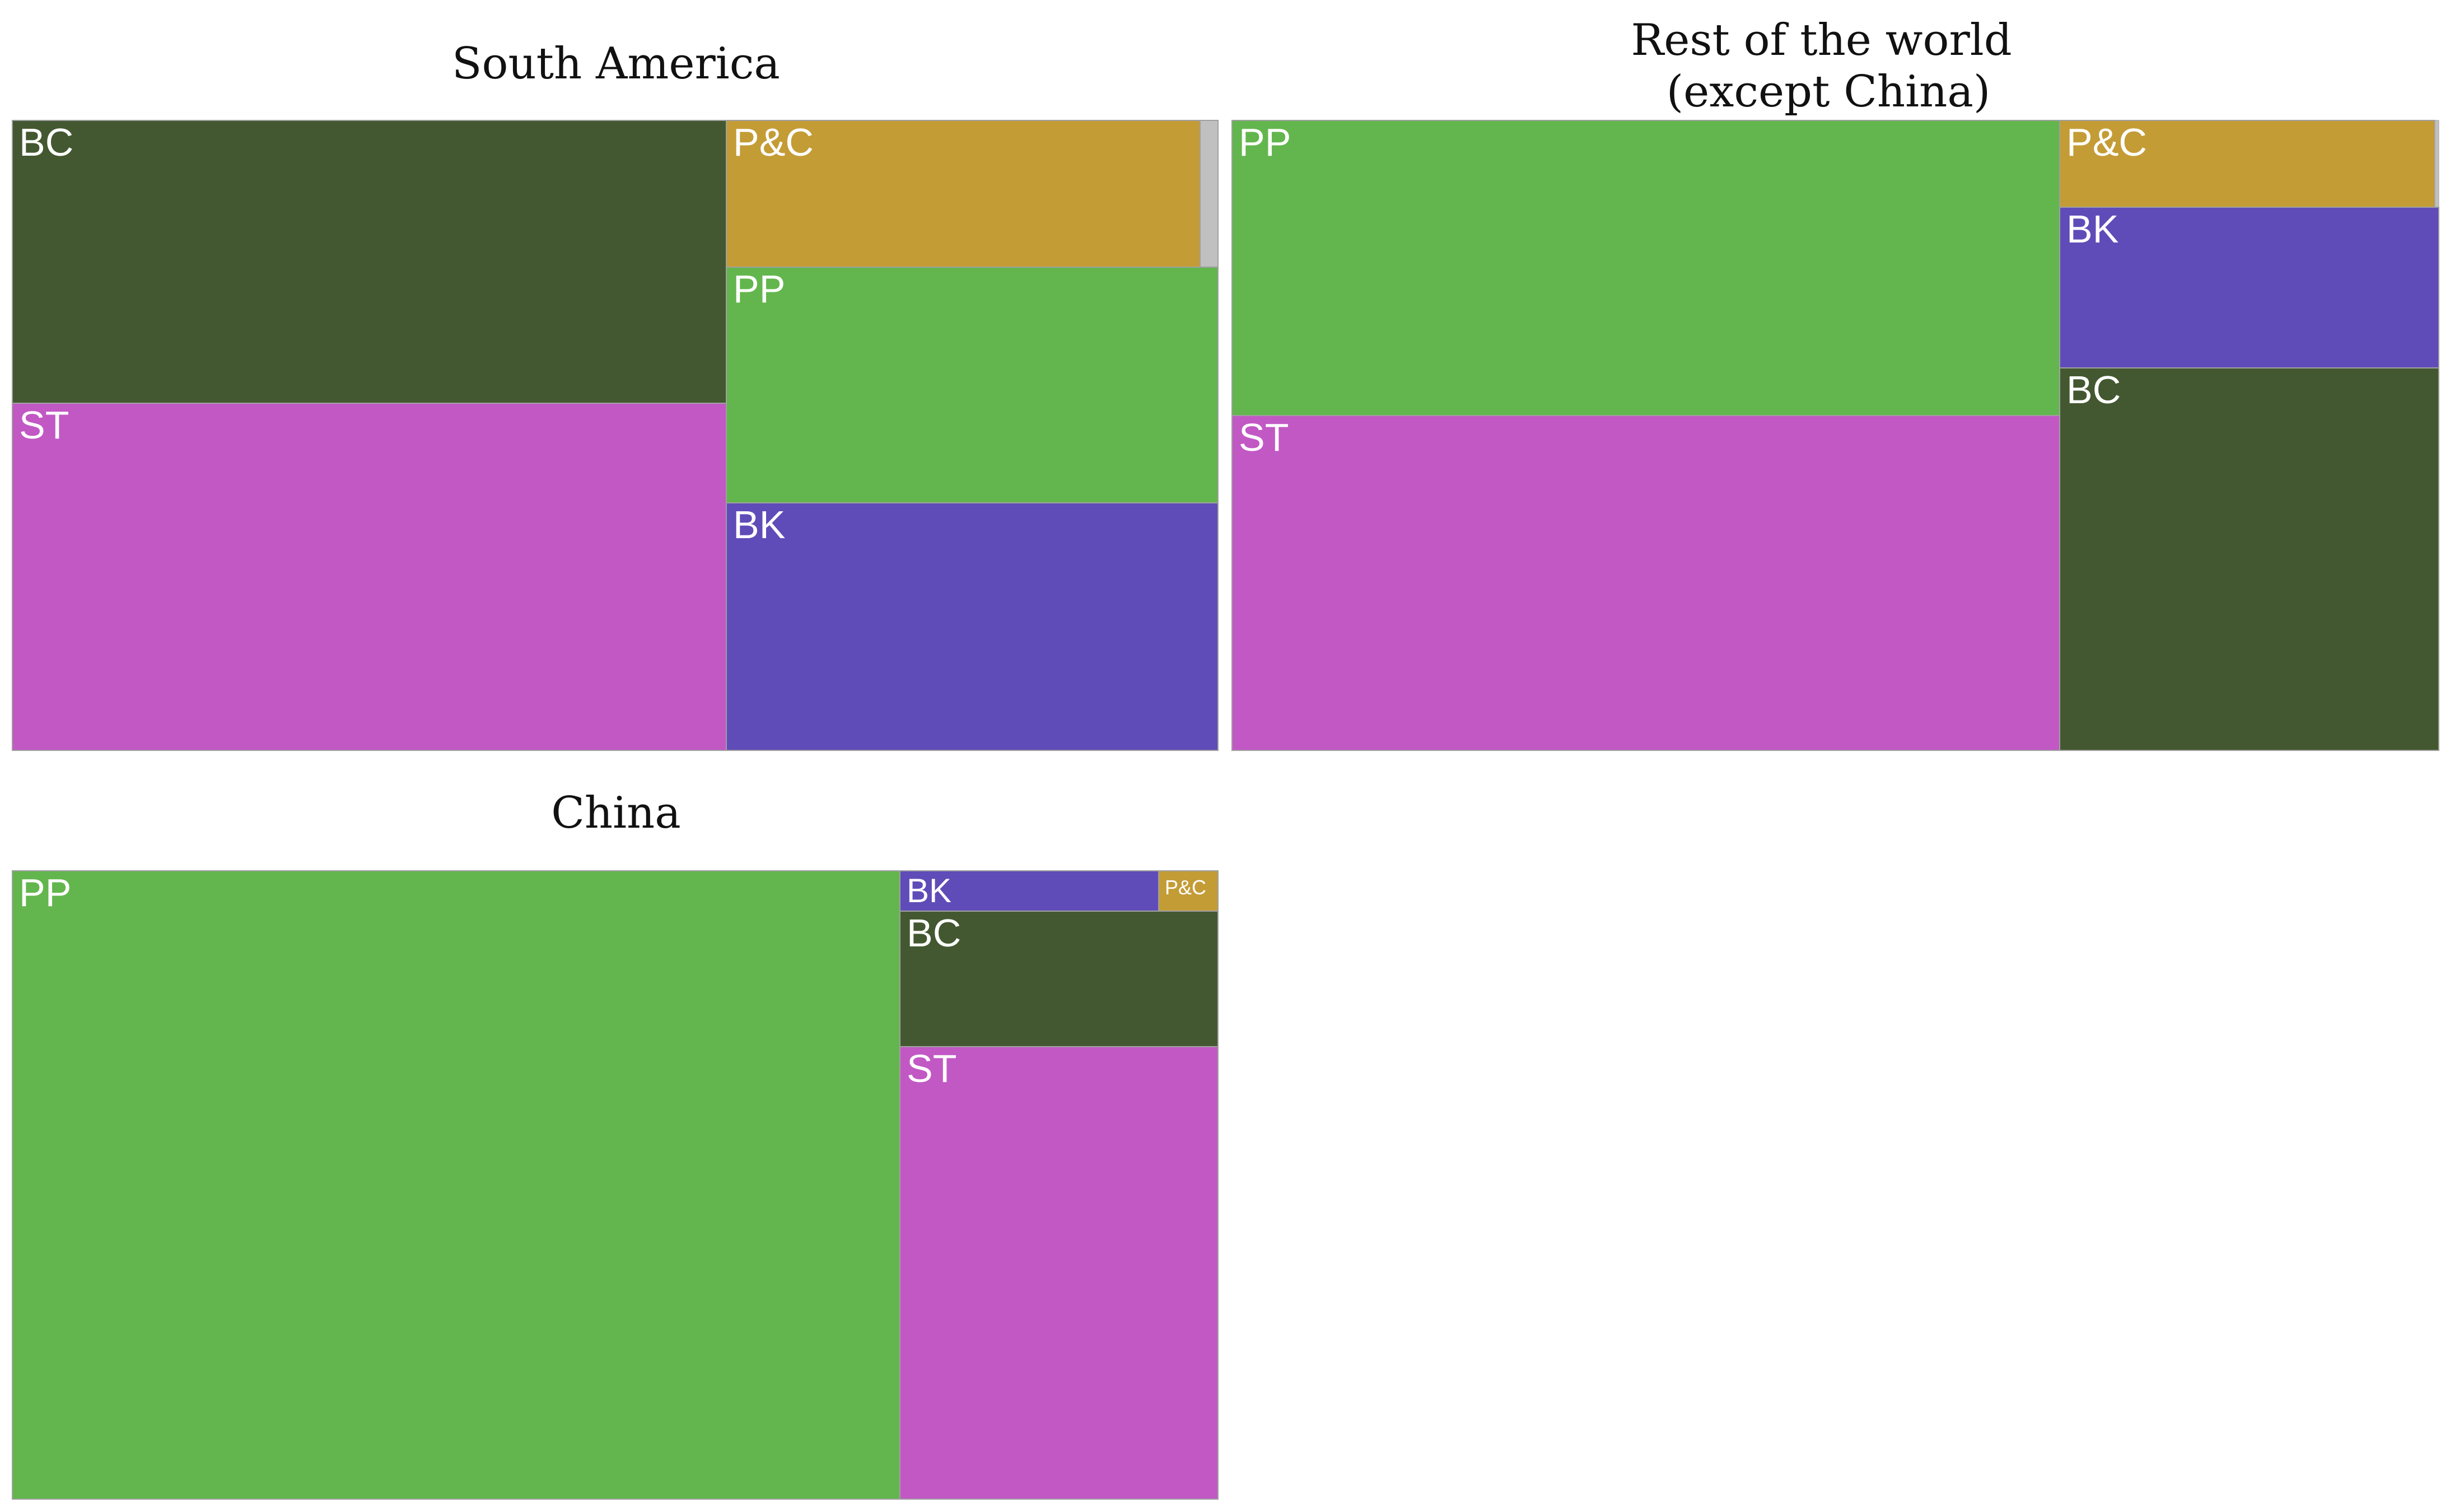 The image size is (2450, 1512). Describe the element at coordinates (616, 64) in the screenshot. I see `chart-title-south-america: South America` at that location.